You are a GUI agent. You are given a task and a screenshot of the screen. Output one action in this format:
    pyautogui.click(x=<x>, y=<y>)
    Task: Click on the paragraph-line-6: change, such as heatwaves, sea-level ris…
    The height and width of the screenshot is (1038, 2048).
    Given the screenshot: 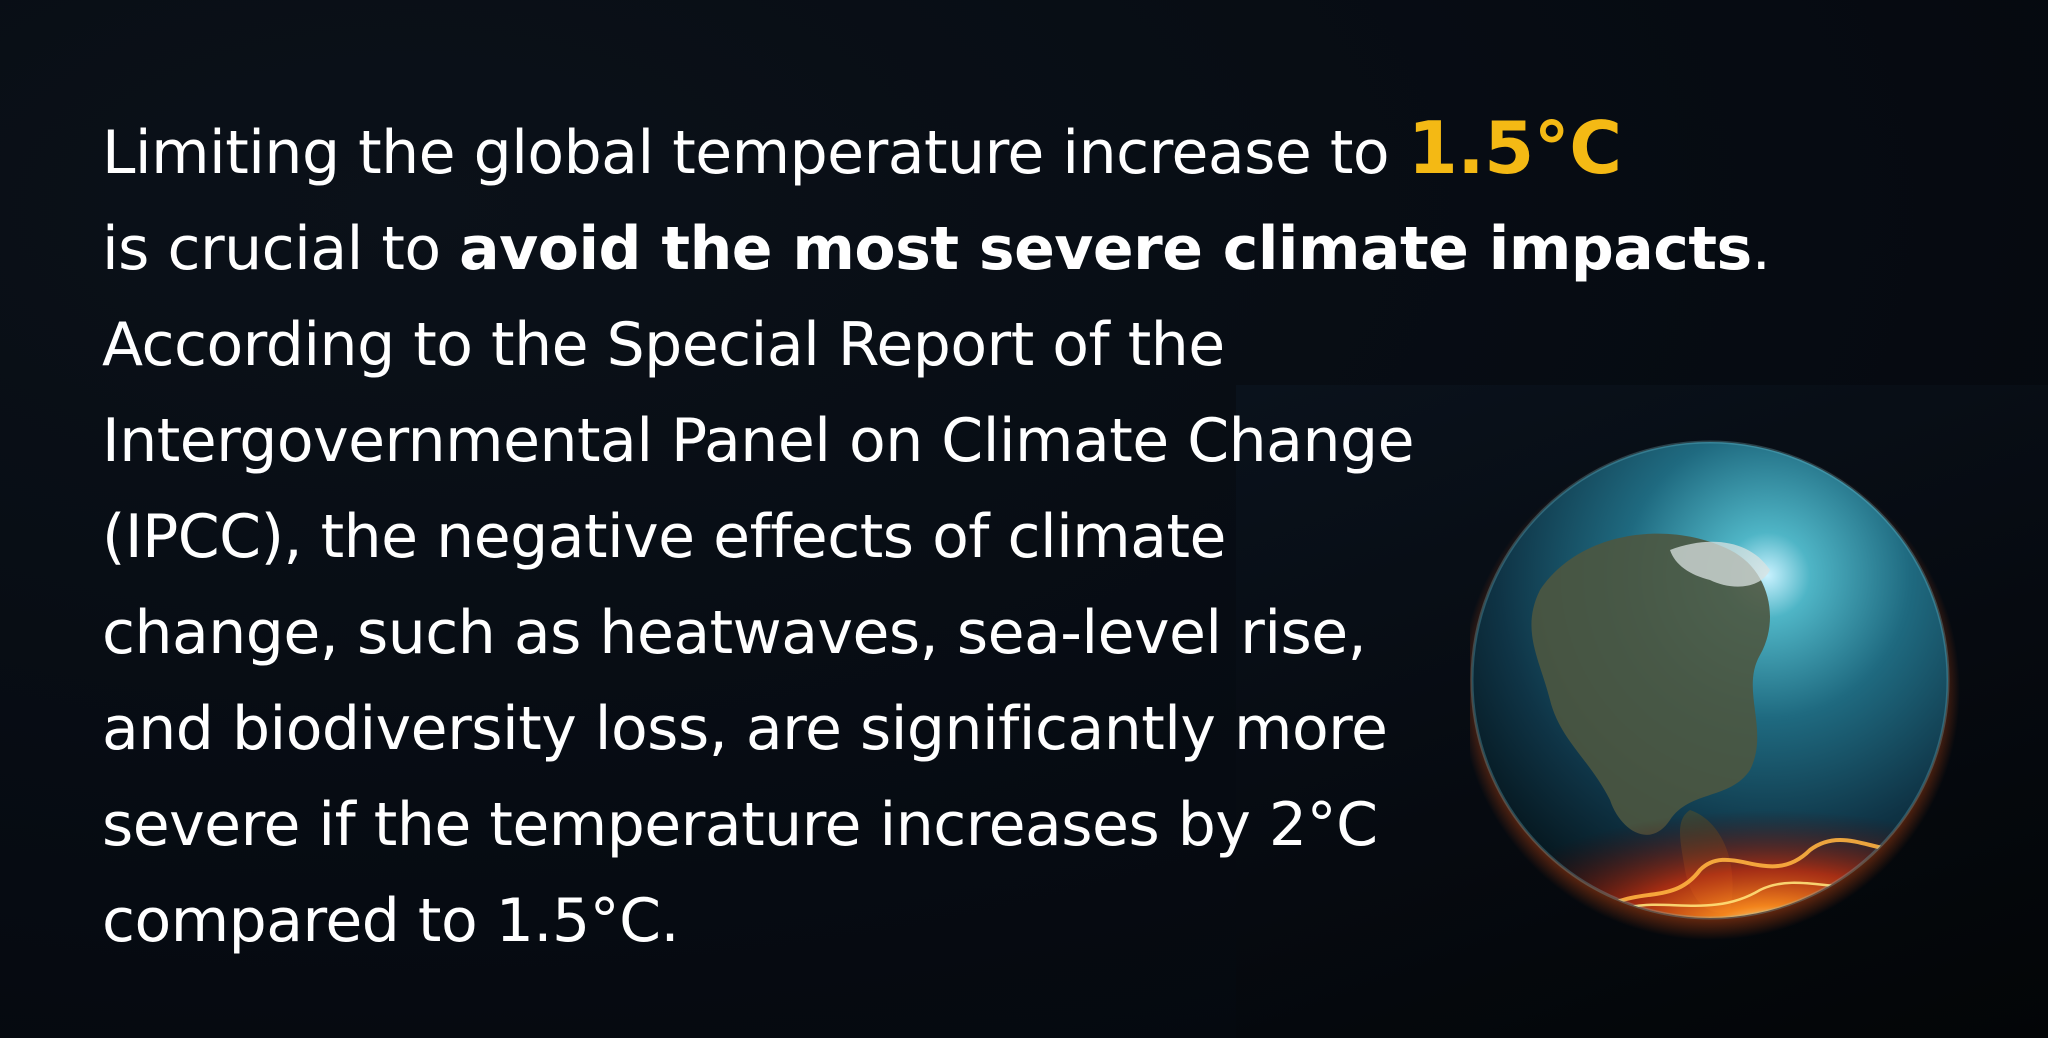 What is the action you would take?
    pyautogui.click(x=734, y=633)
    